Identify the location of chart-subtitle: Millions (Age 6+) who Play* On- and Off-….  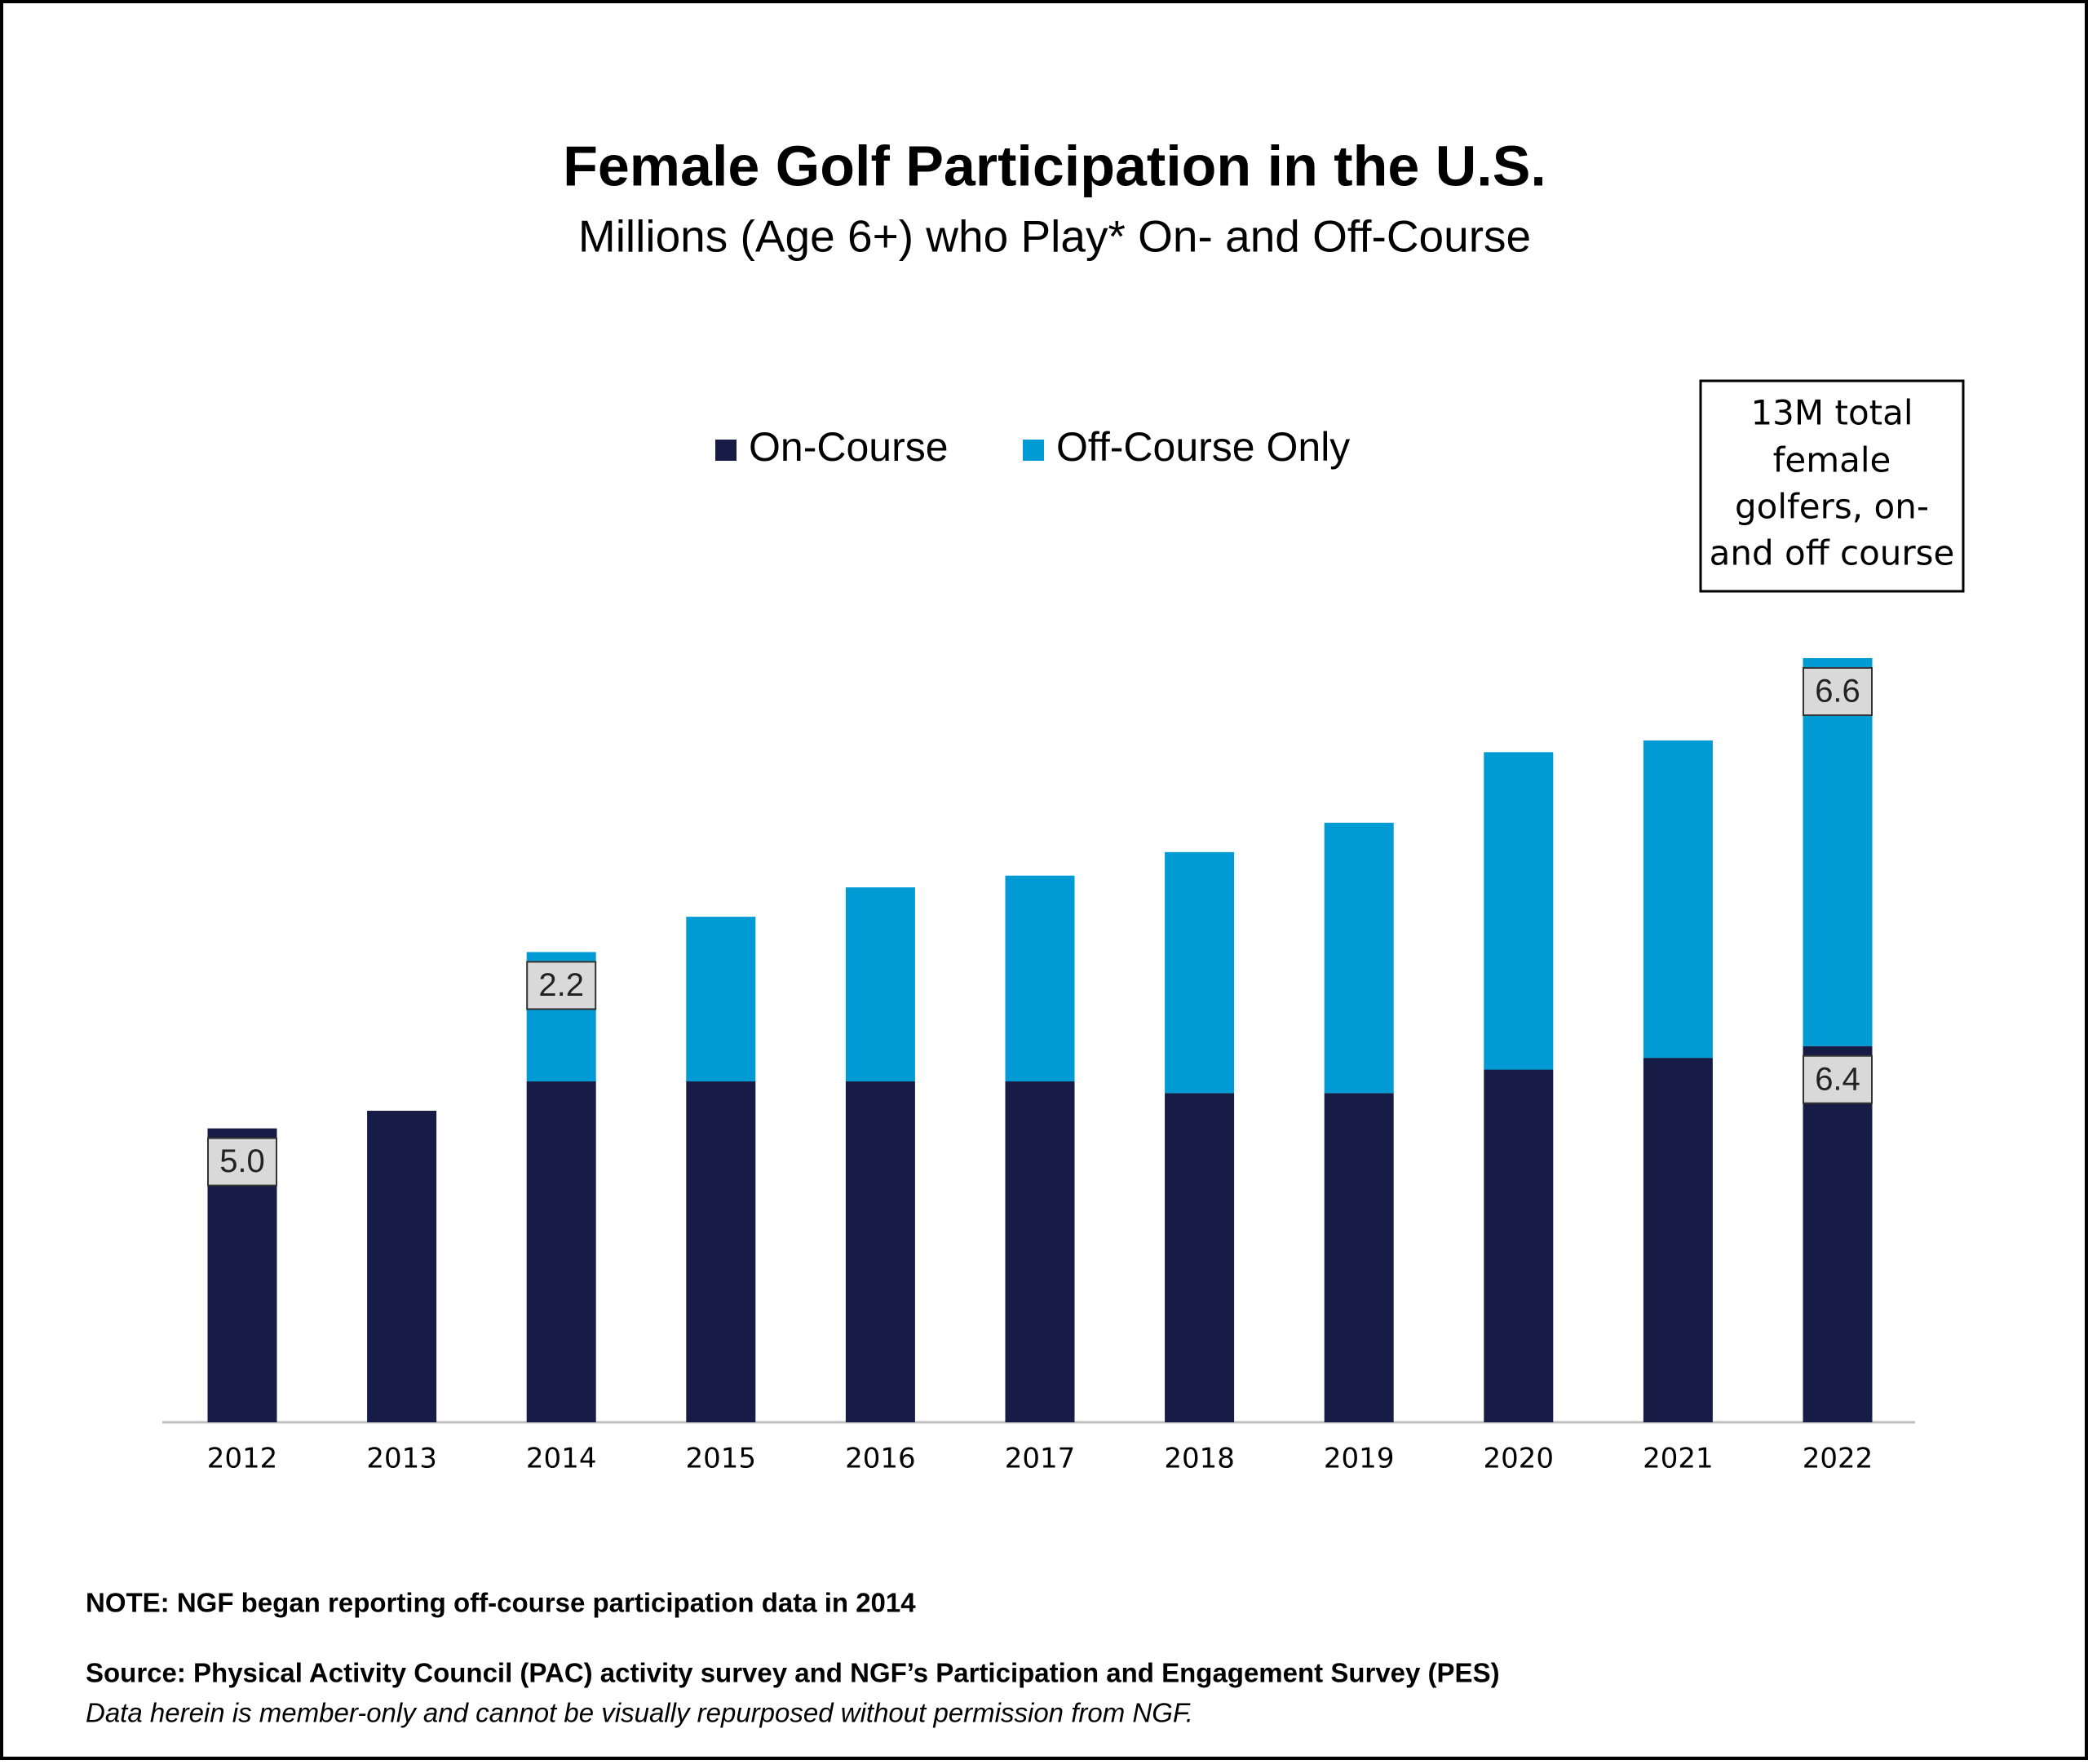
(1054, 237).